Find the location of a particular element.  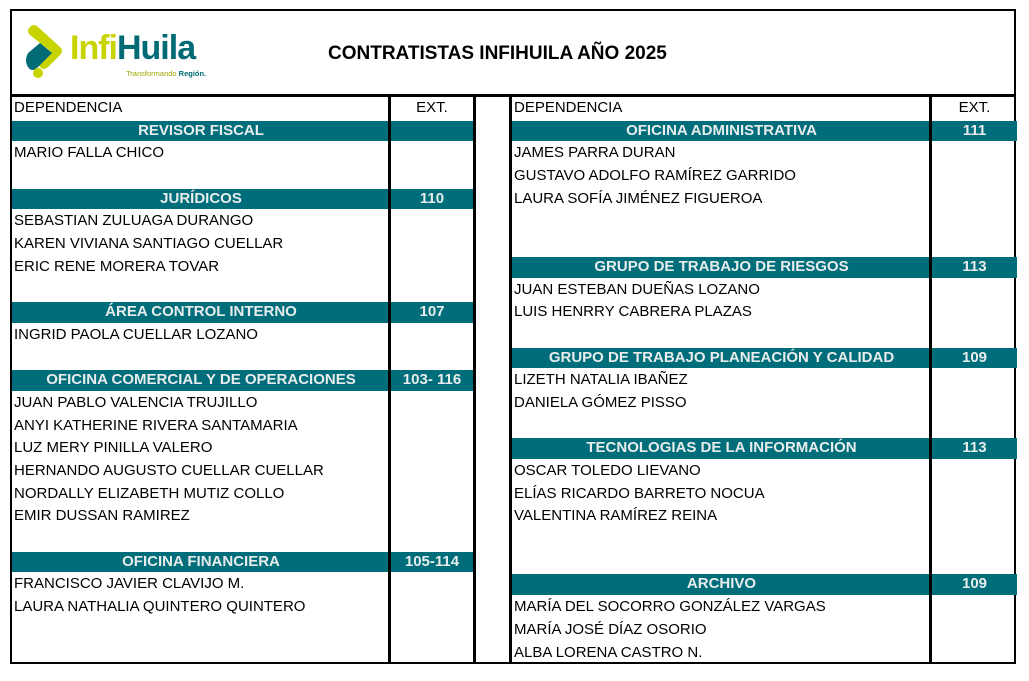

section-header-row: GRUPO DE TRABAJO DE RIESGOS 113 is located at coordinates (764, 267).